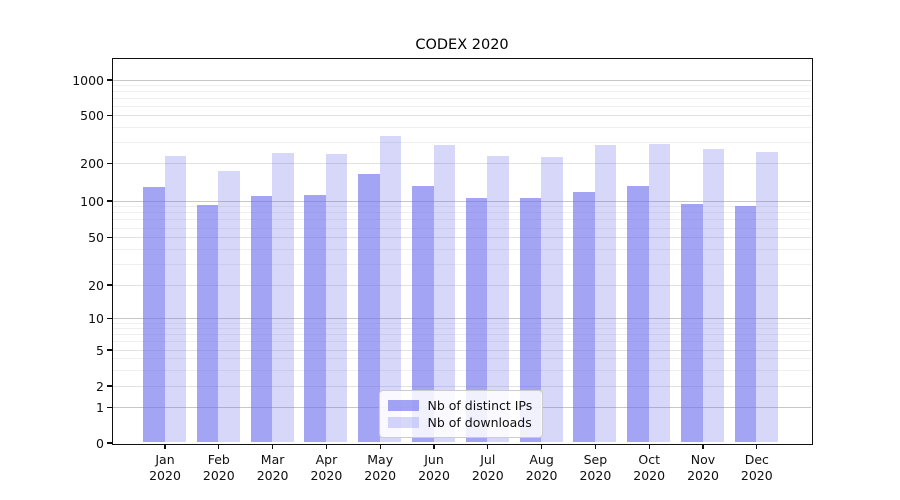 The image size is (900, 500). What do you see at coordinates (462, 45) in the screenshot?
I see `chart-title: CODEX 2020` at bounding box center [462, 45].